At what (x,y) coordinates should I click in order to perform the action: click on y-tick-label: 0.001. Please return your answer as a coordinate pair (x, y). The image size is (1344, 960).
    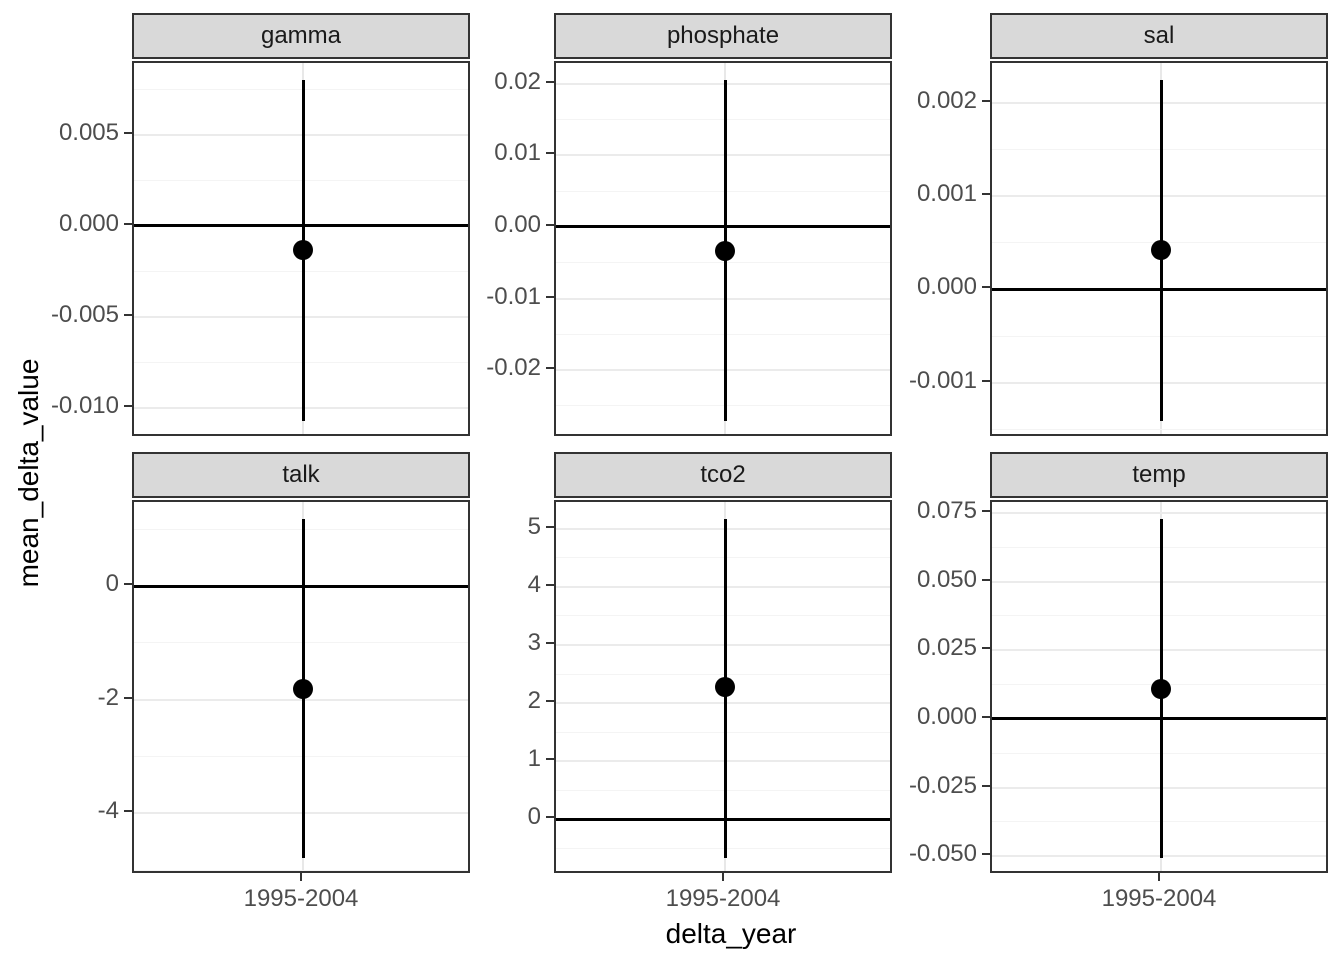
    Looking at the image, I should click on (946, 193).